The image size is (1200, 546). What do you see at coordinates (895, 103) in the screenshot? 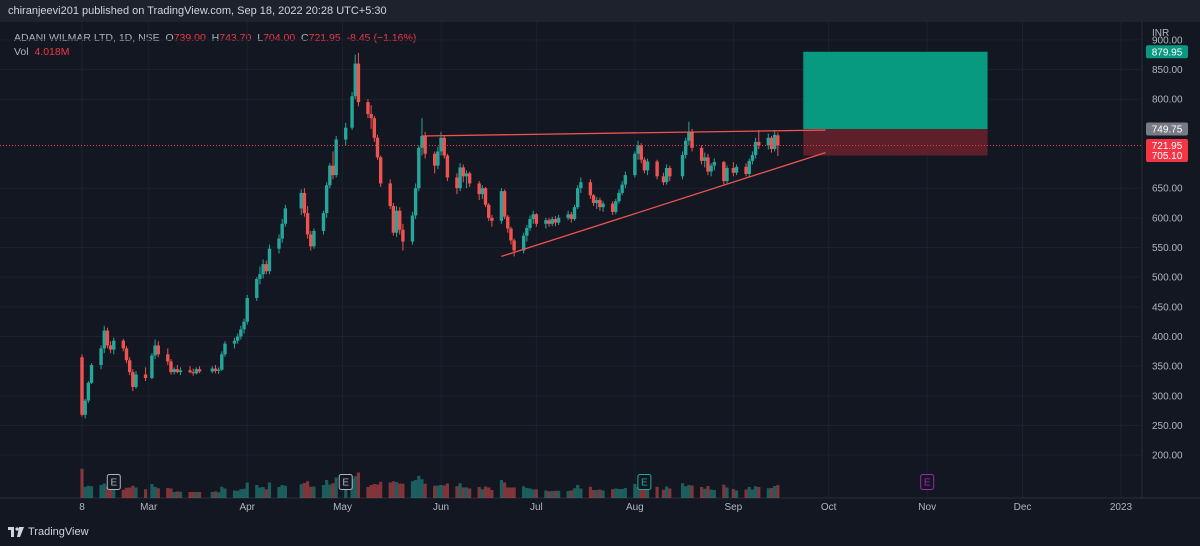
I see `long-position-tool` at bounding box center [895, 103].